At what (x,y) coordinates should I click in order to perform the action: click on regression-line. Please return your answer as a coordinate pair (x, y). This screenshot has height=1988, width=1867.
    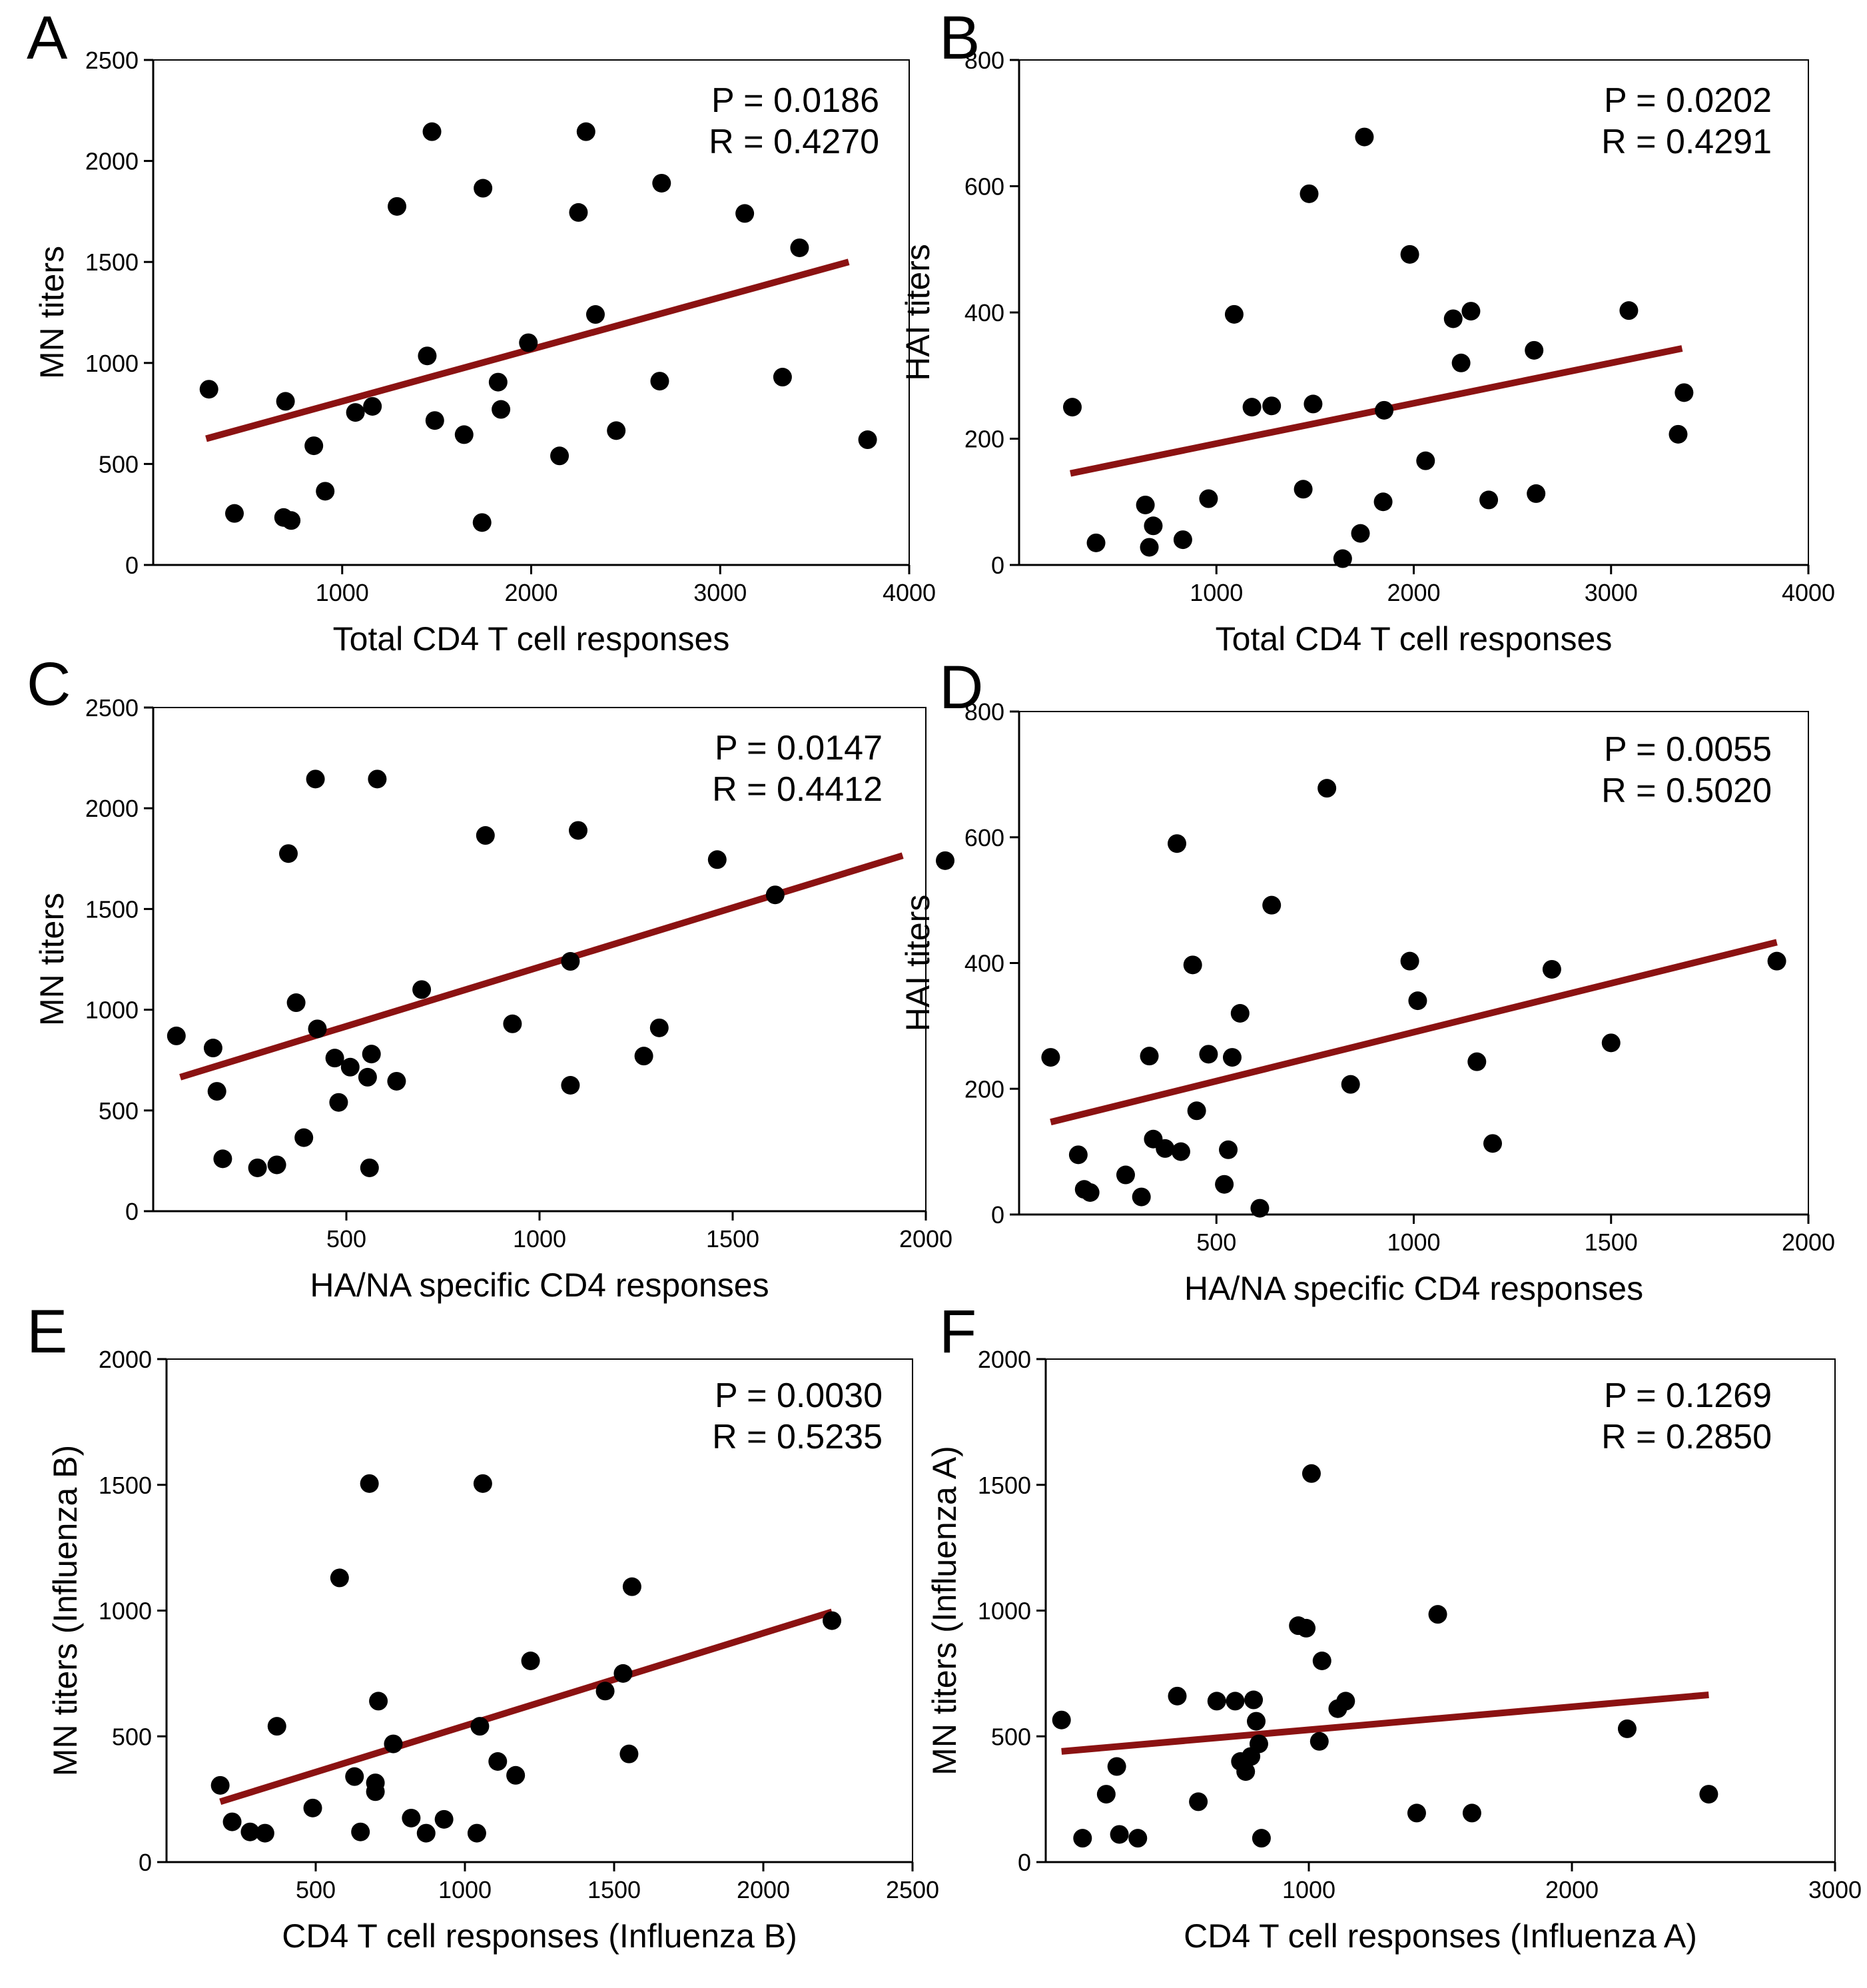
    Looking at the image, I should click on (526, 1707).